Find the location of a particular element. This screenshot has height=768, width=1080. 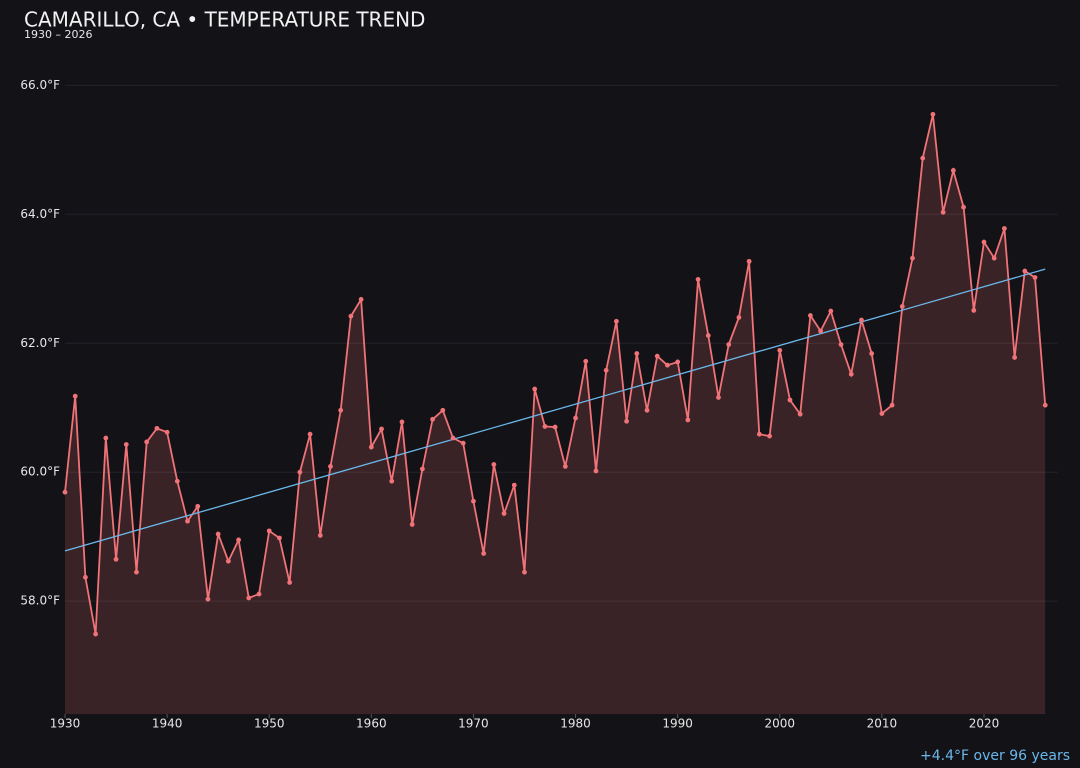

x-tick-label: 1930 is located at coordinates (65, 724).